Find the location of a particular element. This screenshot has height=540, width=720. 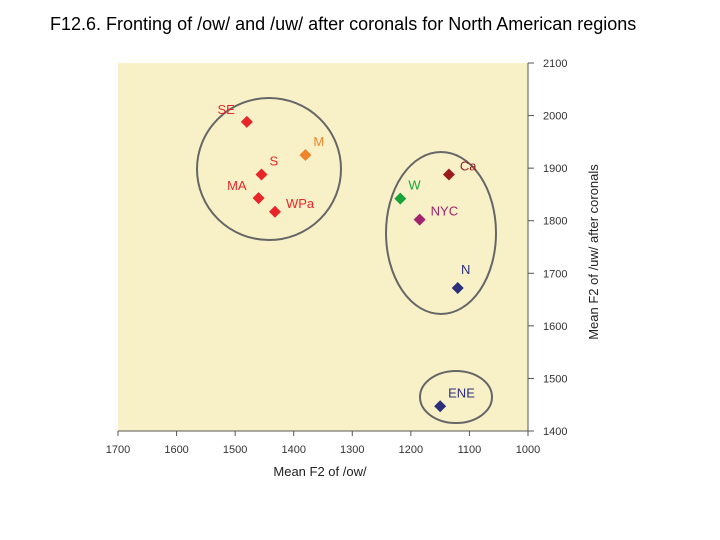

data-label-ma: MA is located at coordinates (237, 185).